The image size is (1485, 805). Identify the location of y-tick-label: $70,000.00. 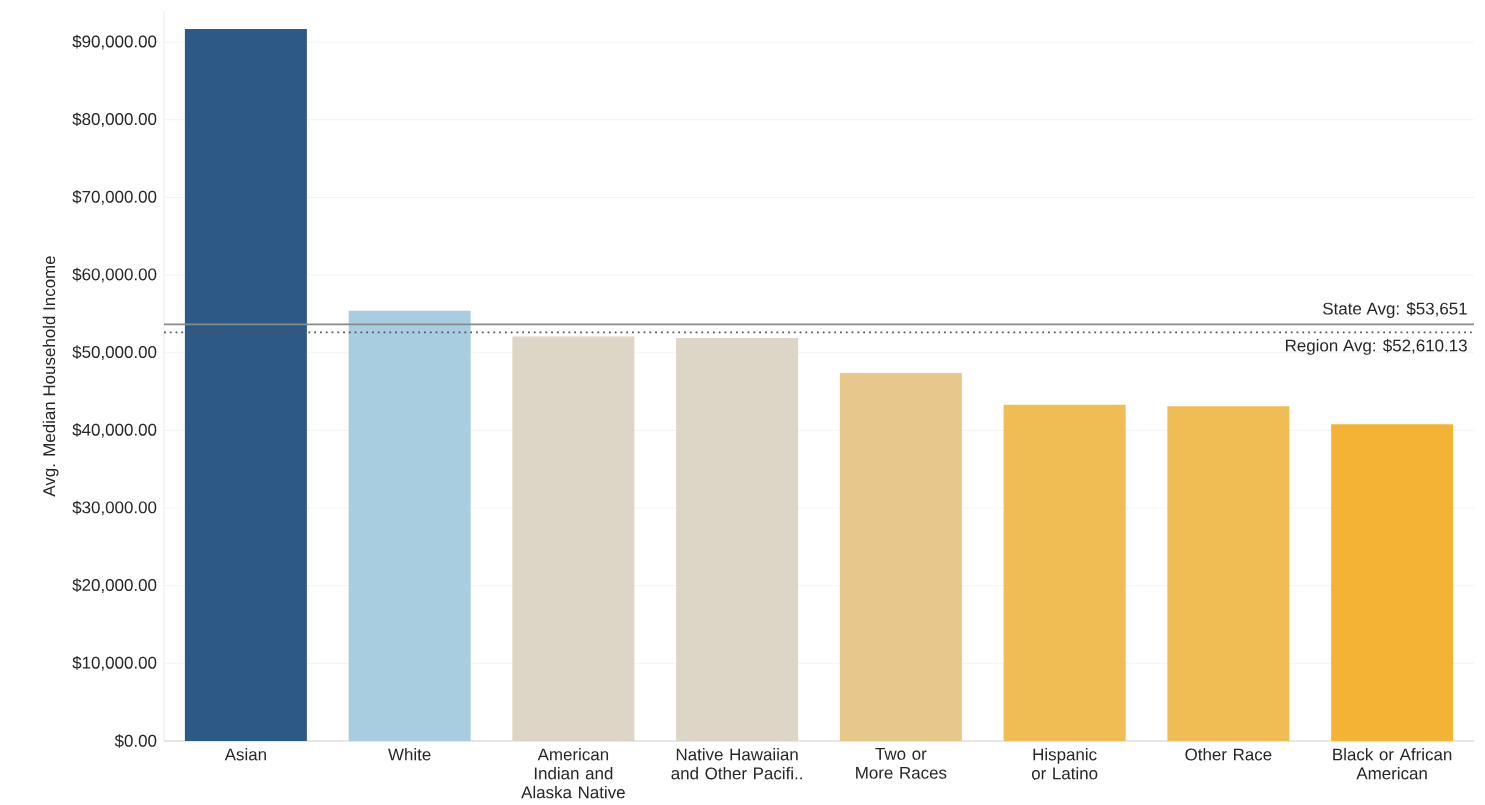
(114, 197).